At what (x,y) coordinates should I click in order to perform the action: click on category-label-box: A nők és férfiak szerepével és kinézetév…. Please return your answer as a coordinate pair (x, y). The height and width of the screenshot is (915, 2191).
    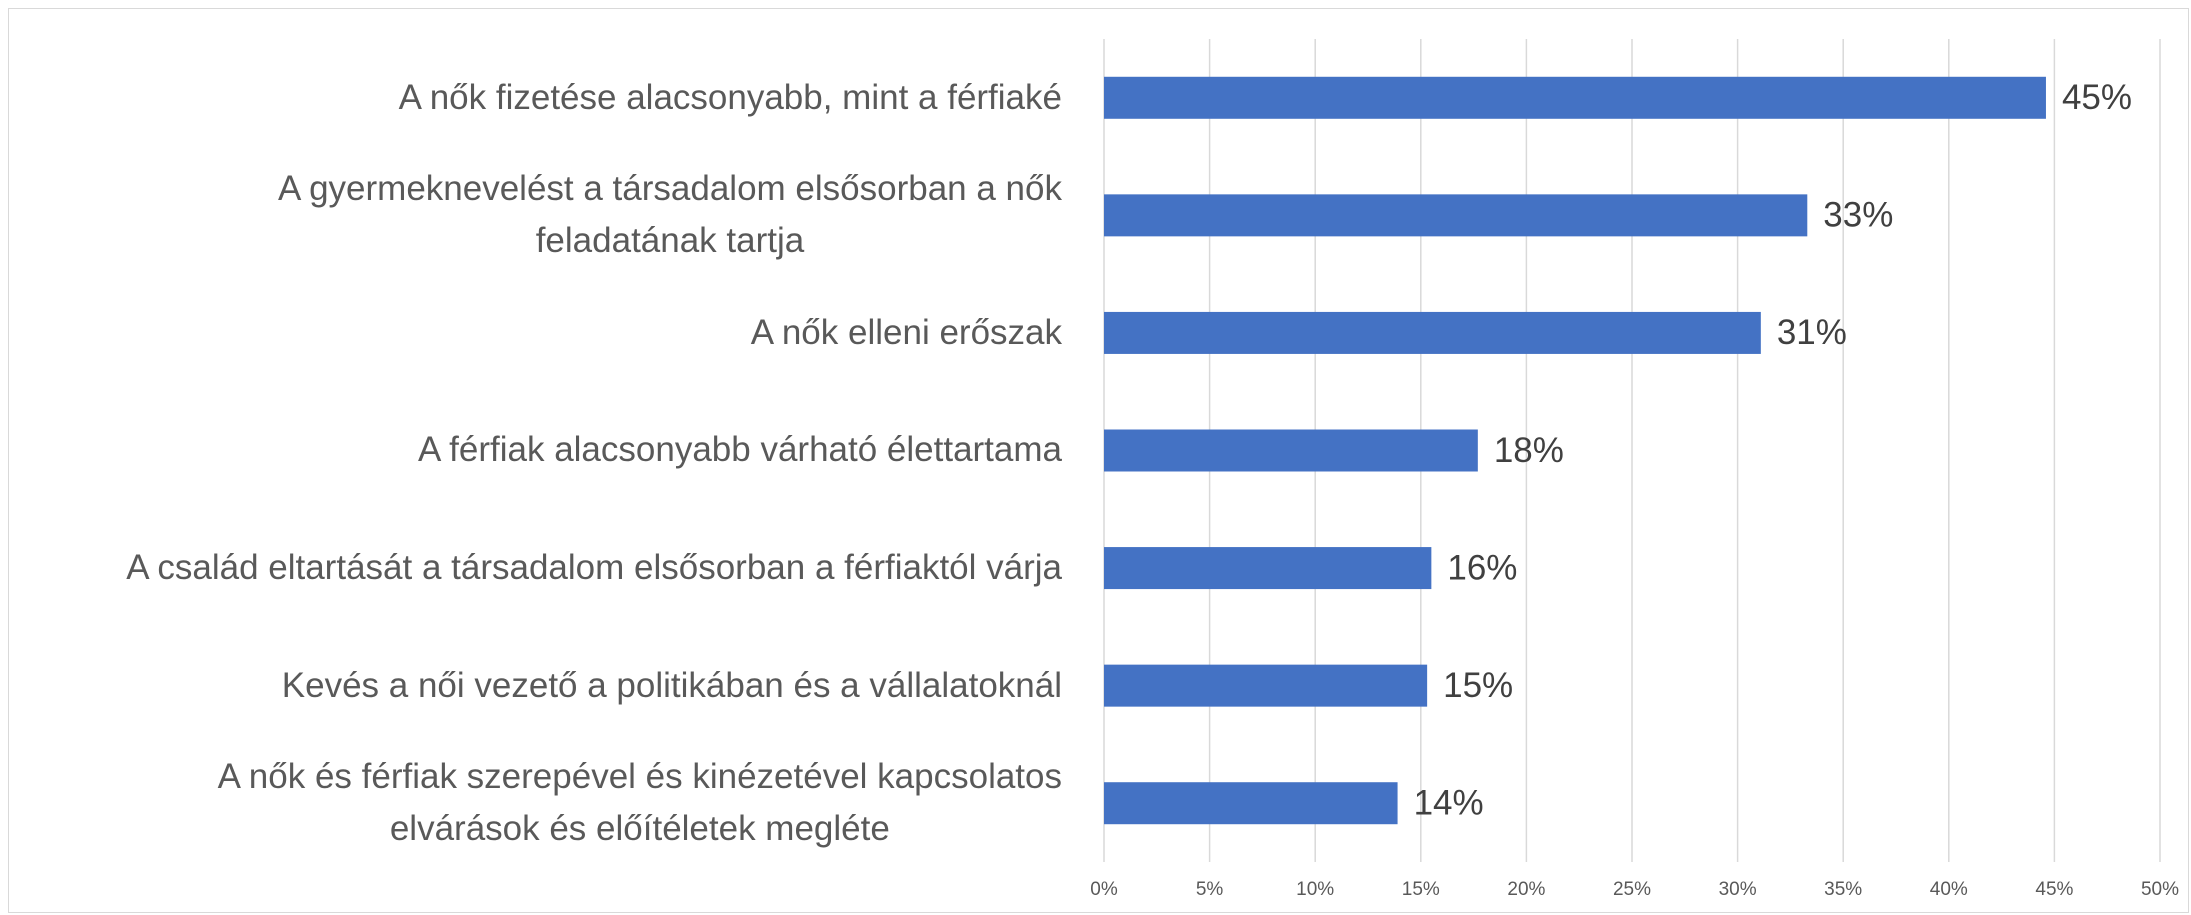
    Looking at the image, I should click on (536, 803).